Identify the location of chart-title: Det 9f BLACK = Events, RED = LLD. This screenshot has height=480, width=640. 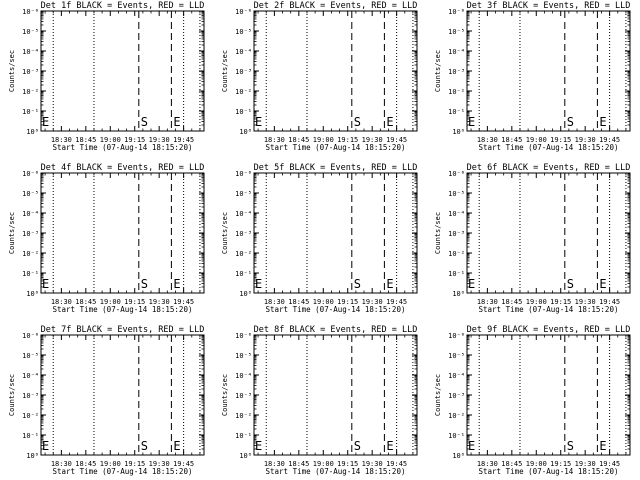
(549, 330).